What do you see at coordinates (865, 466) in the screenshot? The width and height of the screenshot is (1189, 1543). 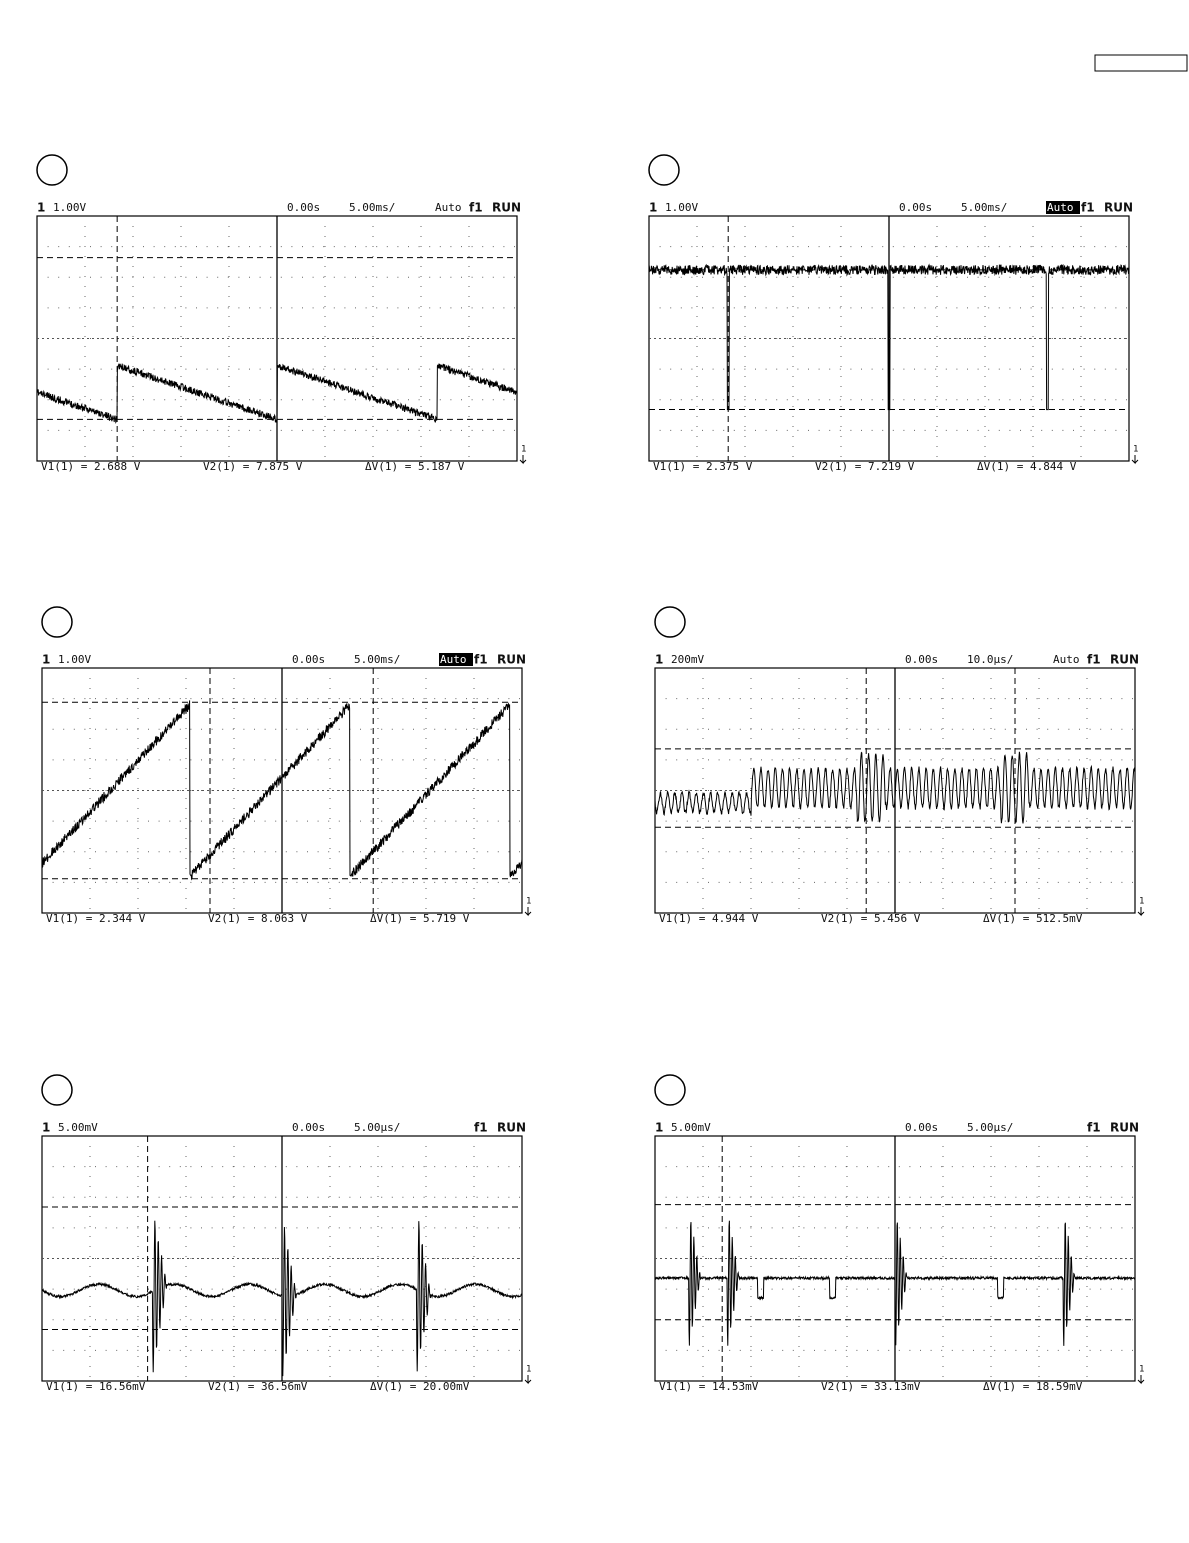 I see `cursor-readout: V2(1) = 7.219 V` at bounding box center [865, 466].